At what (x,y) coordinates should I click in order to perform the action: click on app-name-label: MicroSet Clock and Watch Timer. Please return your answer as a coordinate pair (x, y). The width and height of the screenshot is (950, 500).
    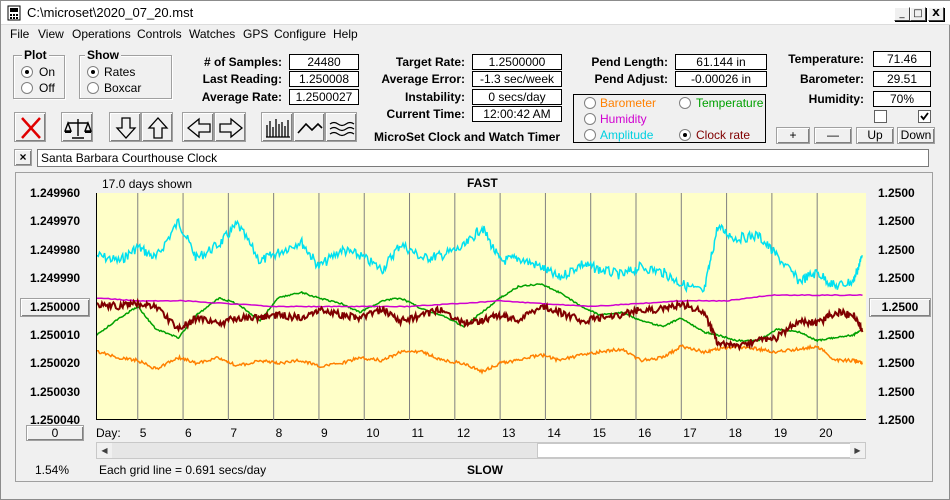
    Looking at the image, I should click on (467, 137).